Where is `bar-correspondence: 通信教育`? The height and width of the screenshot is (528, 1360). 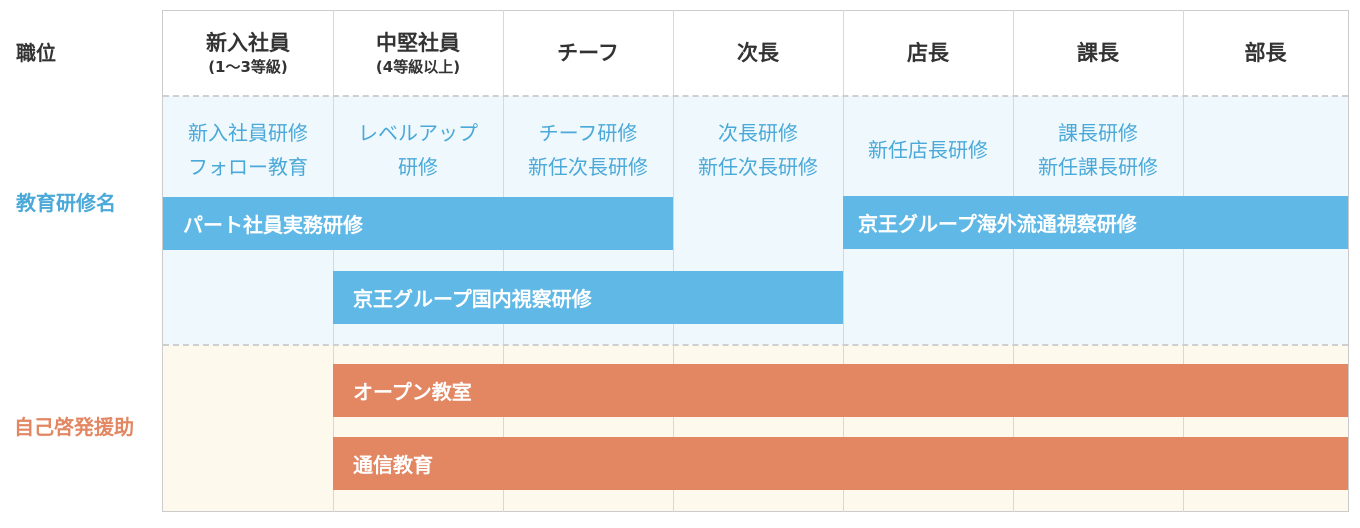 bar-correspondence: 通信教育 is located at coordinates (840, 463).